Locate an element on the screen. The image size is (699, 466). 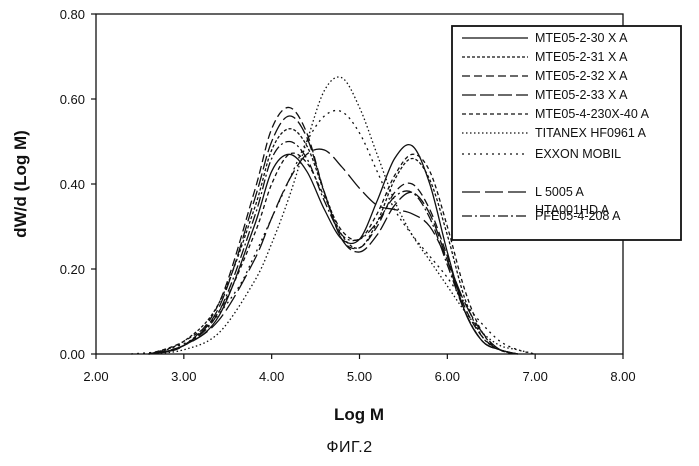
legend-label-exxon-mobil: EXXON MOBIL is located at coordinates (578, 154).